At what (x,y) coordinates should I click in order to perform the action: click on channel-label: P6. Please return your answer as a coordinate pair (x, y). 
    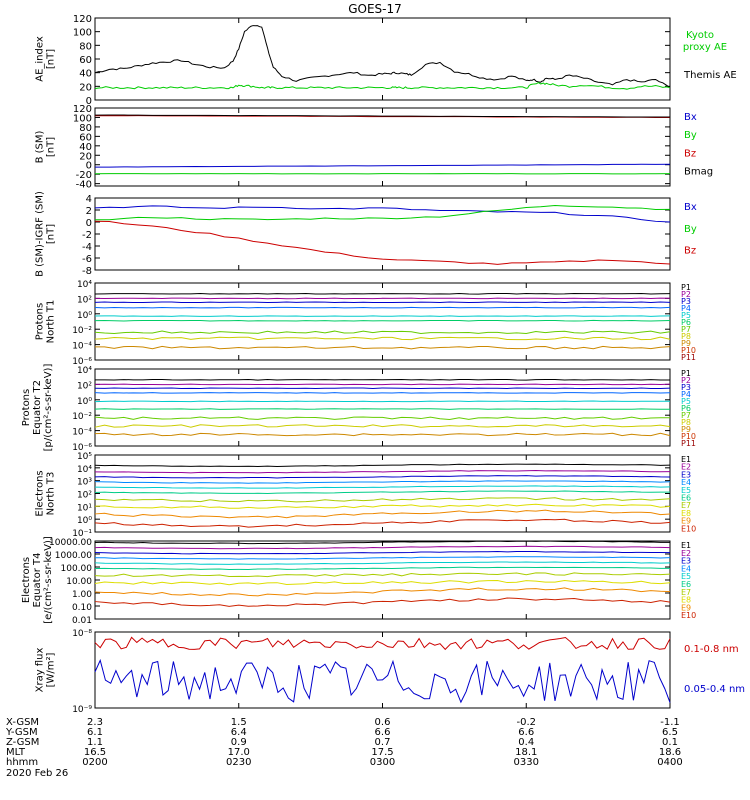
    Looking at the image, I should click on (686, 408).